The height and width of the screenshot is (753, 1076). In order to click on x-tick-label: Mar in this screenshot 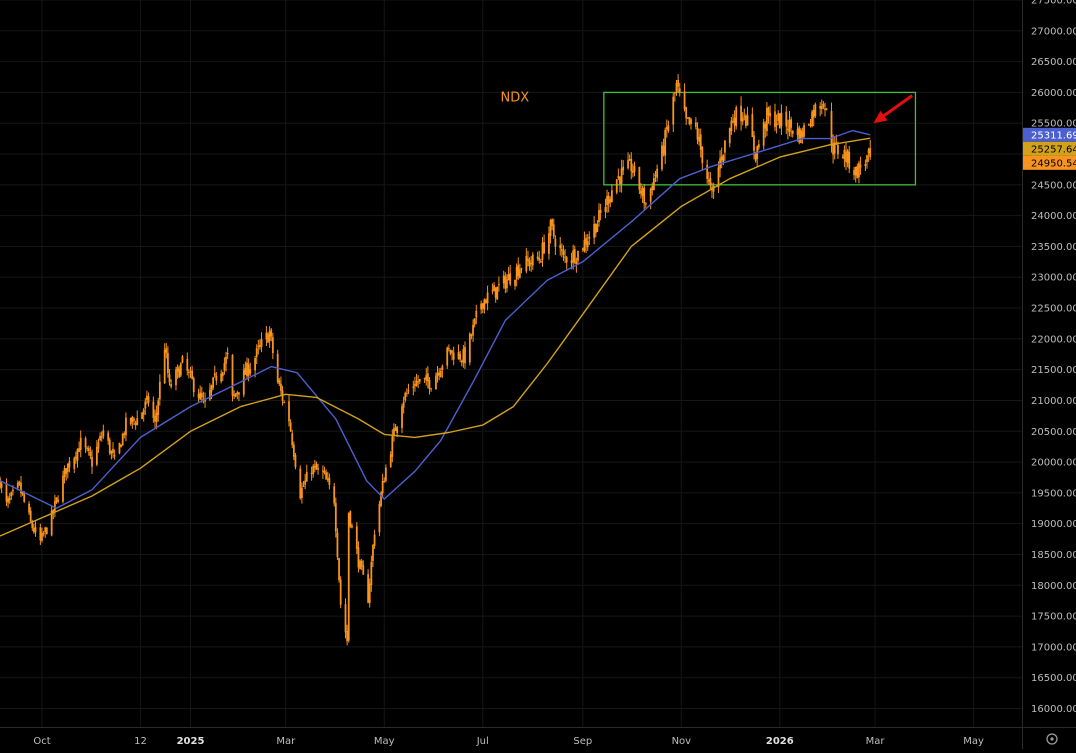, I will do `click(286, 741)`.